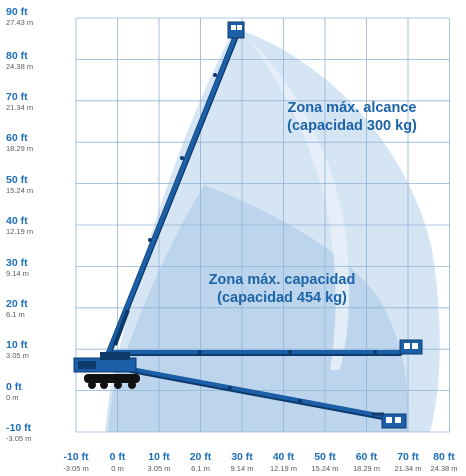 This screenshot has height=476, width=466. I want to click on max-reach-zone-label: Zona máx. alcance (capacidad 300 kg), so click(352, 117).